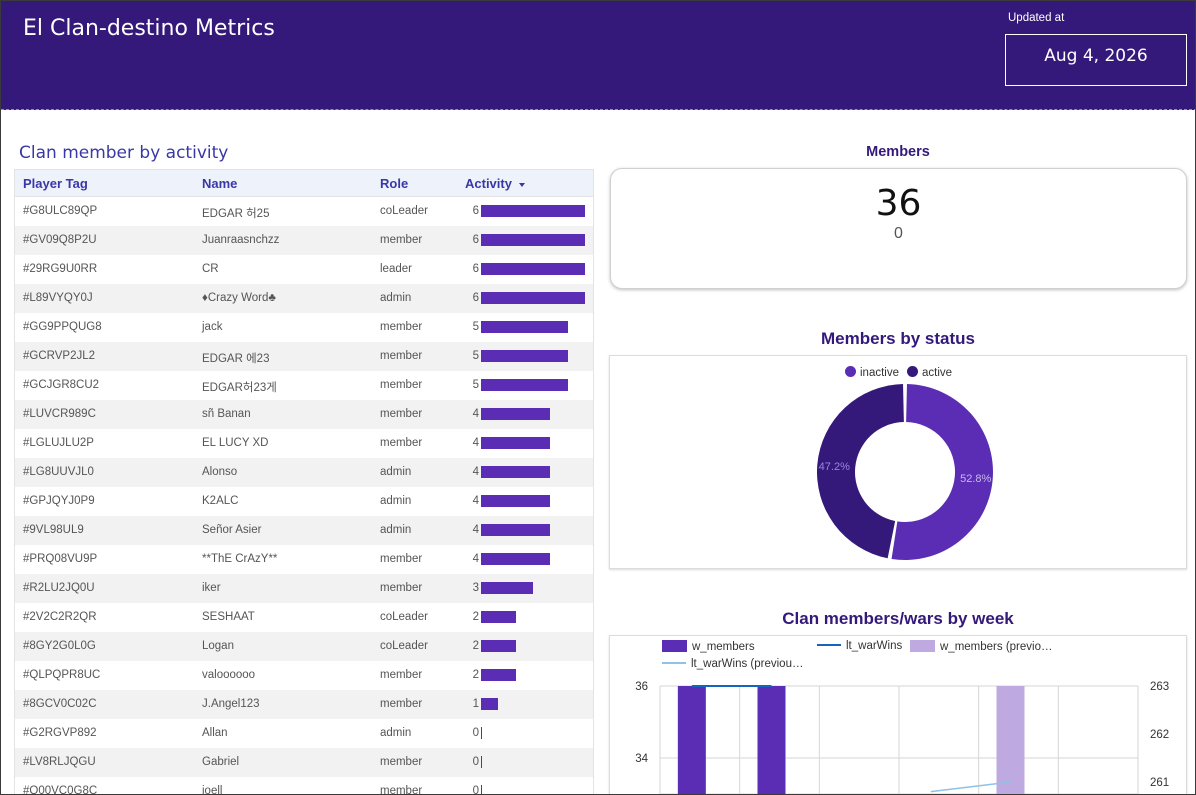  Describe the element at coordinates (304, 559) in the screenshot. I see `table-row: #PRQ08VU9P **ThE CrAzY** member 4` at that location.